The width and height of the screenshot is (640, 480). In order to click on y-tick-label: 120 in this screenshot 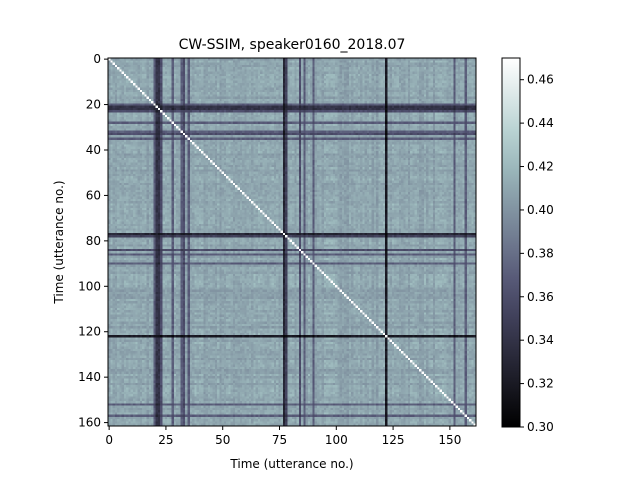, I will do `click(89, 332)`.